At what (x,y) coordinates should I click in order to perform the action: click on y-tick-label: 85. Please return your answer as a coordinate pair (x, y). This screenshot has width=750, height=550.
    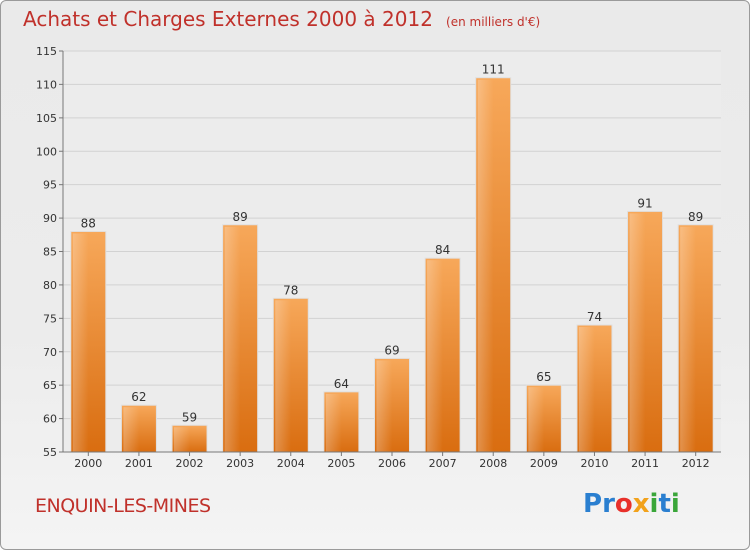
    Looking at the image, I should click on (50, 252).